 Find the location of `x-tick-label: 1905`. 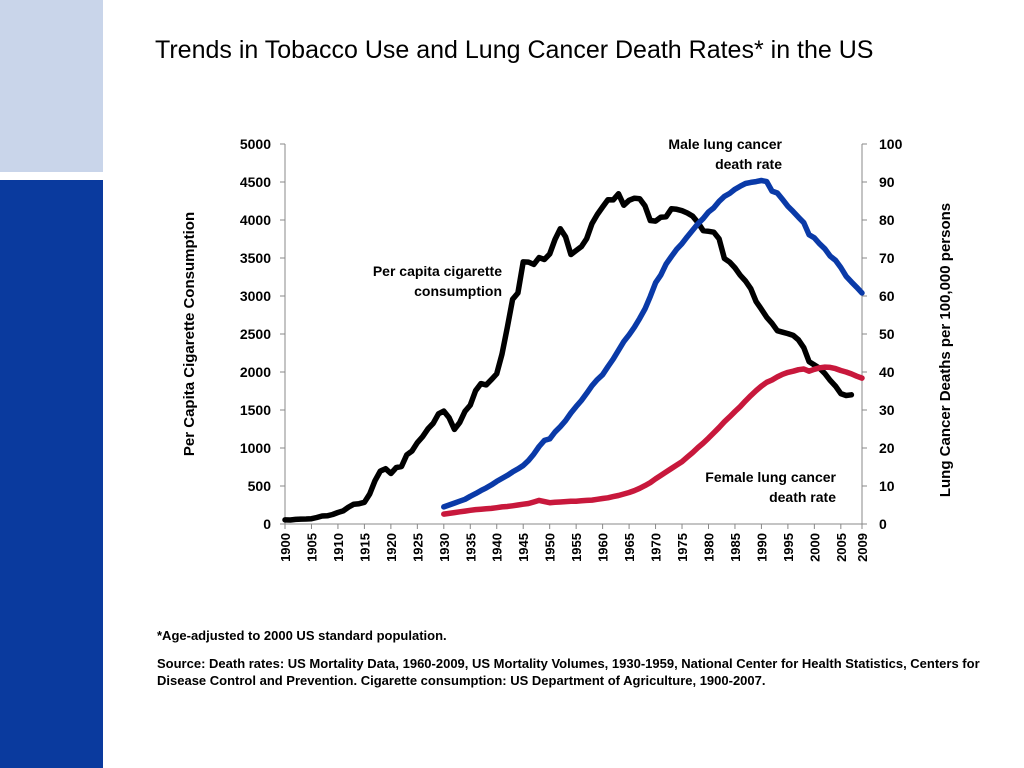

x-tick-label: 1905 is located at coordinates (311, 547).